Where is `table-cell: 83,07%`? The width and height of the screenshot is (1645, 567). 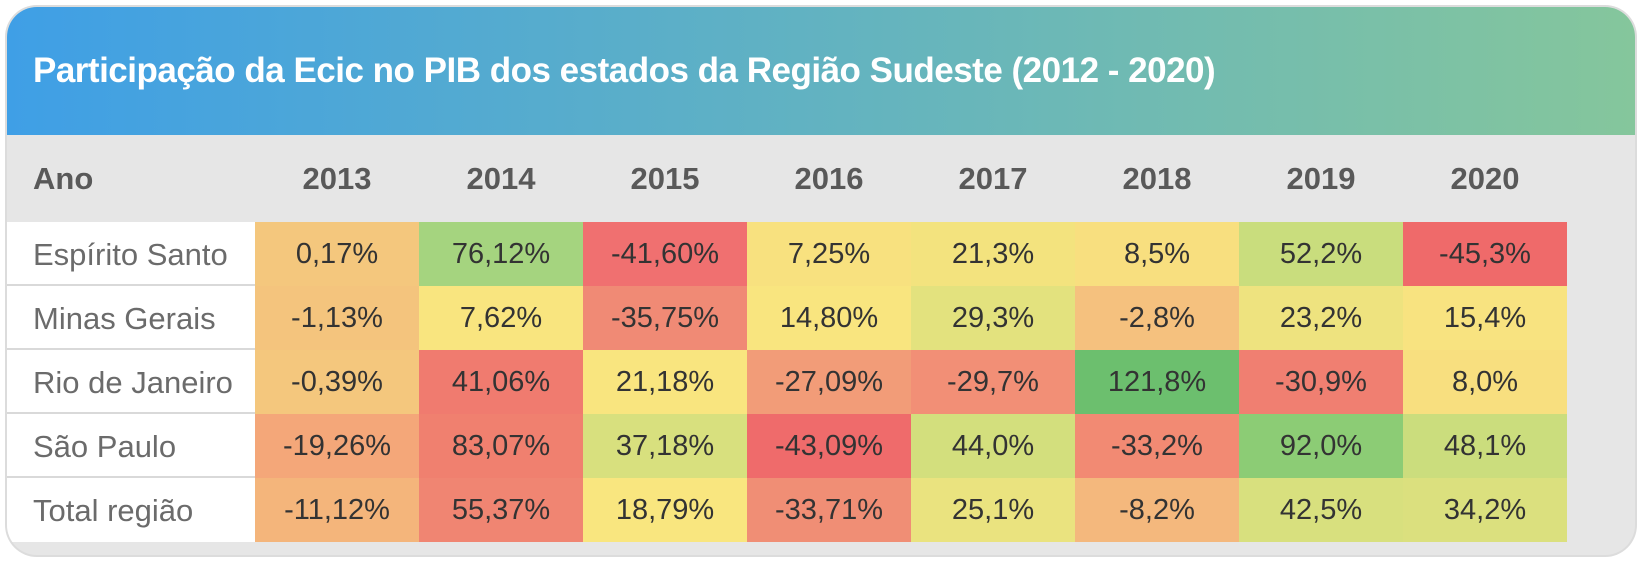
table-cell: 83,07% is located at coordinates (501, 446).